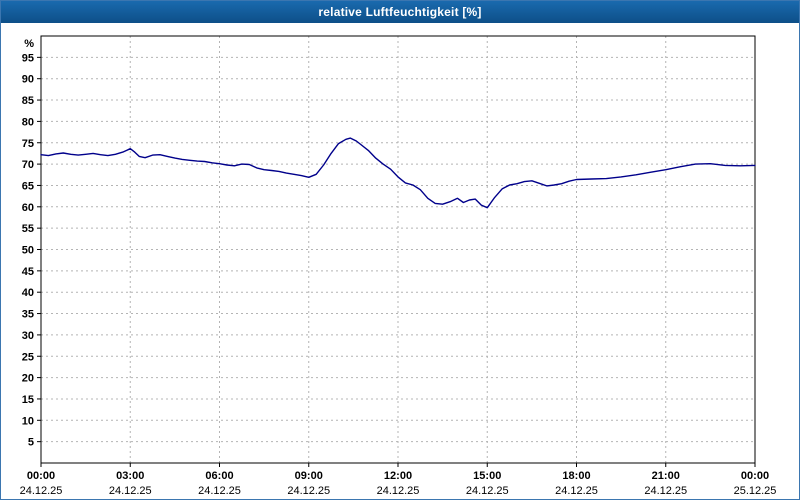 The image size is (800, 500). I want to click on window-titlebar: relative Luftfeuchtigkeit [%], so click(400, 12).